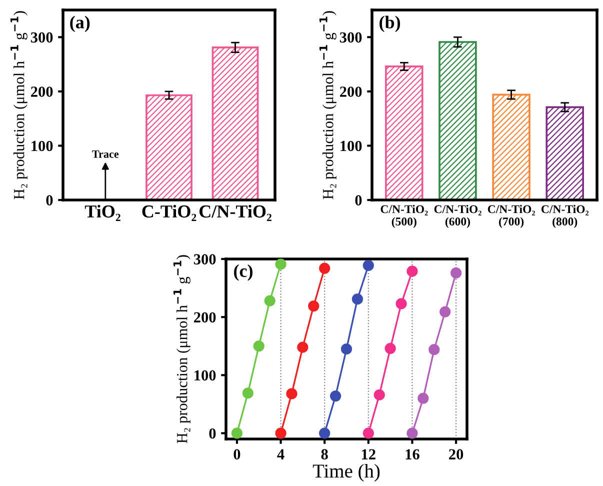  I want to click on chart-title: (b), so click(390, 24).